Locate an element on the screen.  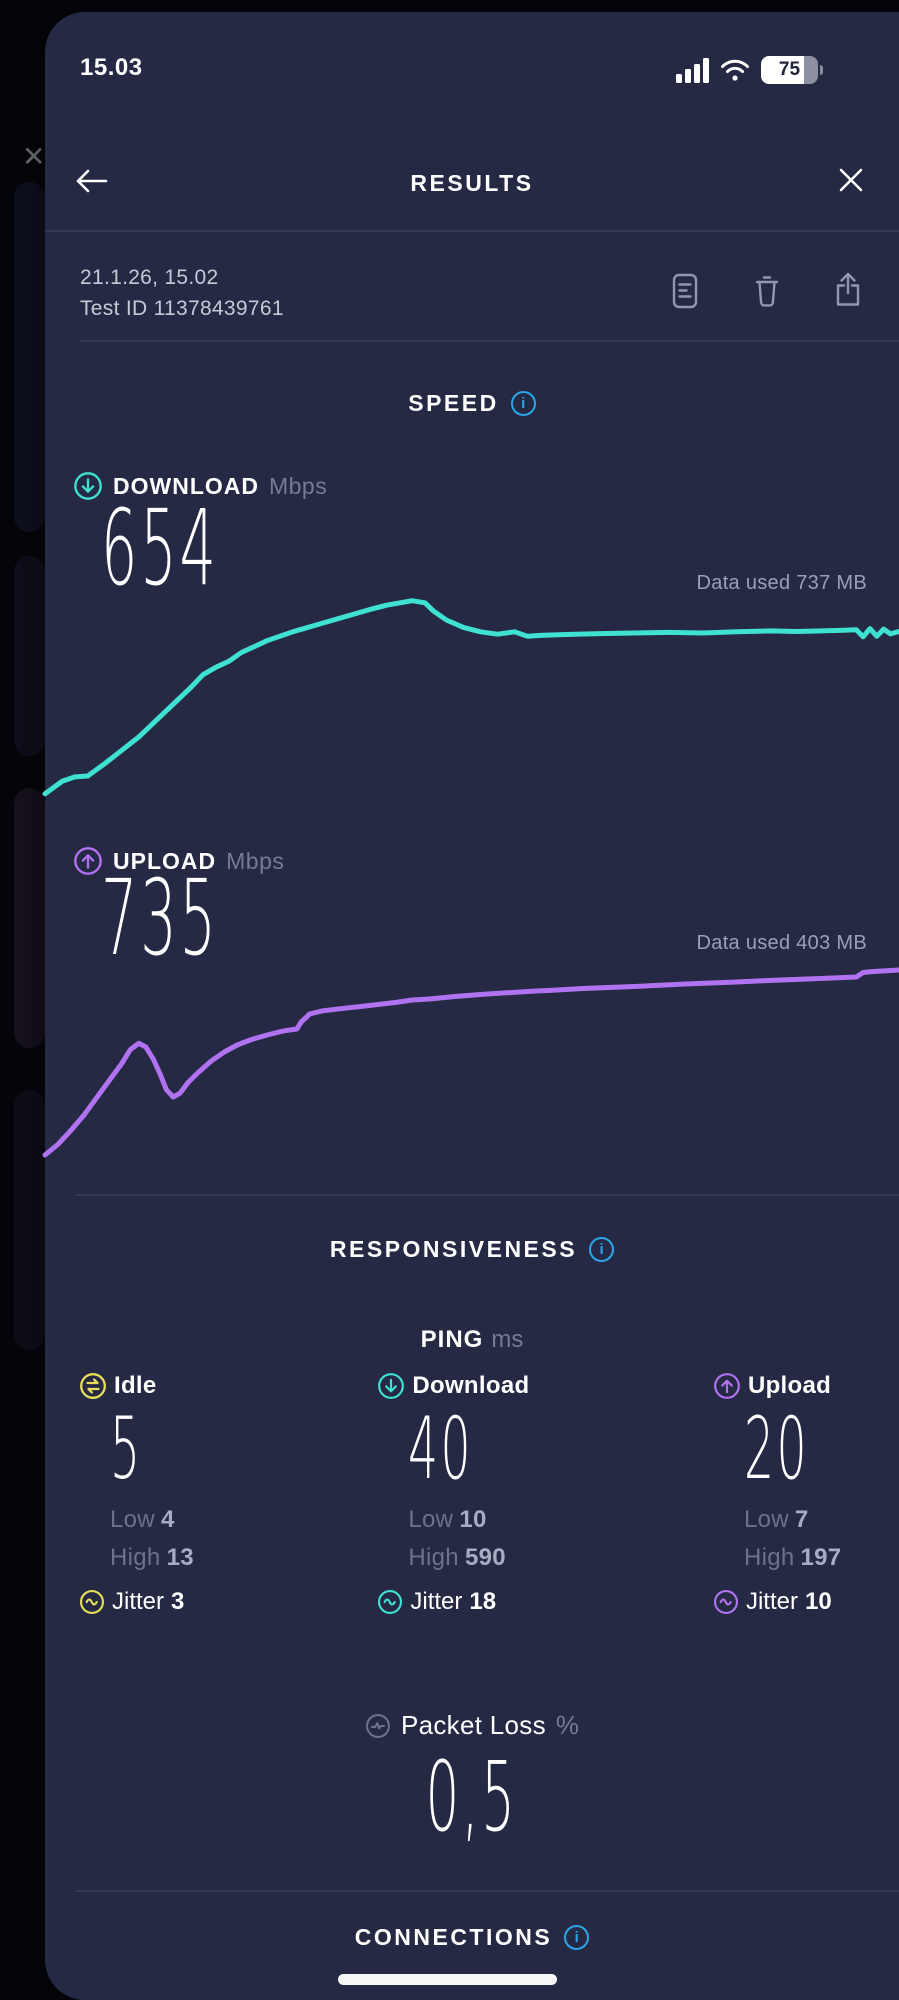
upload-jitter-value: 10 is located at coordinates (818, 1601).